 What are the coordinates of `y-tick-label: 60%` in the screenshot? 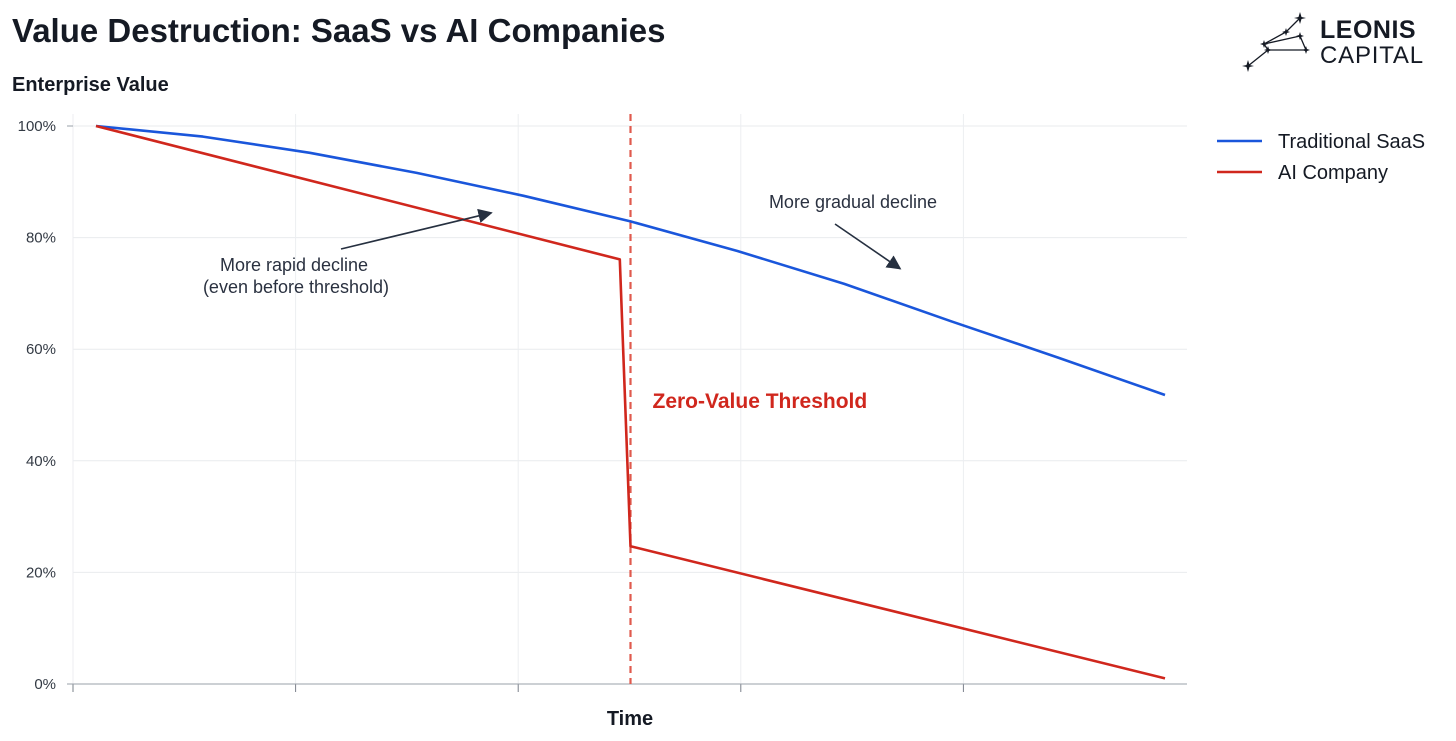 It's located at (41, 349).